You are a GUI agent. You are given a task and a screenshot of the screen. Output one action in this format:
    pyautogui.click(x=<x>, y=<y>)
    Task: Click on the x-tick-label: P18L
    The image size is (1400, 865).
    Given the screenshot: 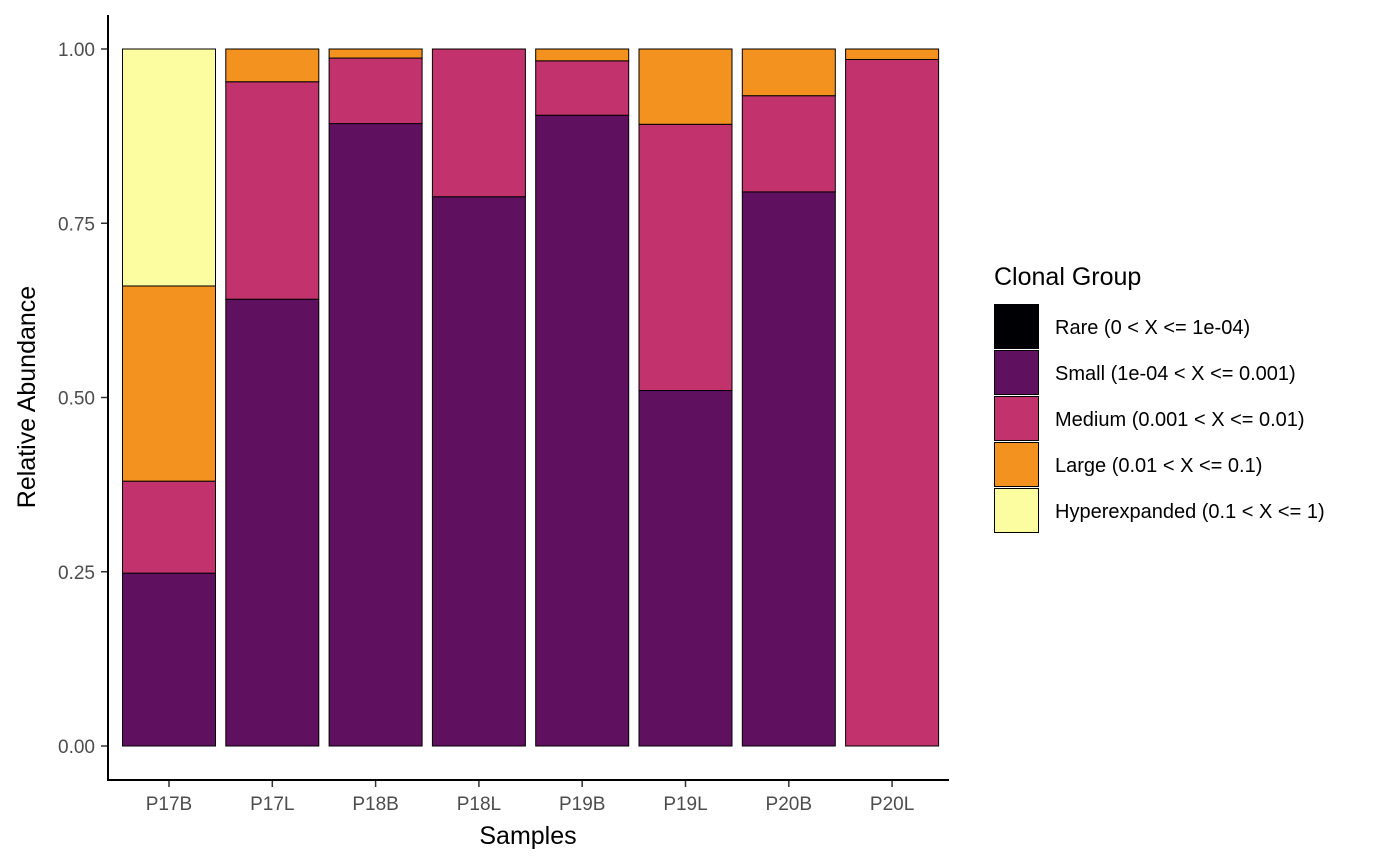 What is the action you would take?
    pyautogui.click(x=479, y=804)
    